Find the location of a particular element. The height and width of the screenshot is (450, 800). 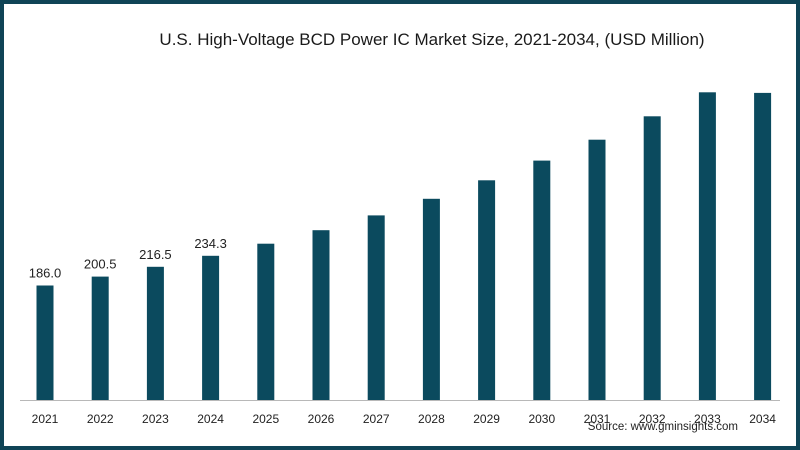

x-tick-label-2030: 2030 is located at coordinates (541, 419).